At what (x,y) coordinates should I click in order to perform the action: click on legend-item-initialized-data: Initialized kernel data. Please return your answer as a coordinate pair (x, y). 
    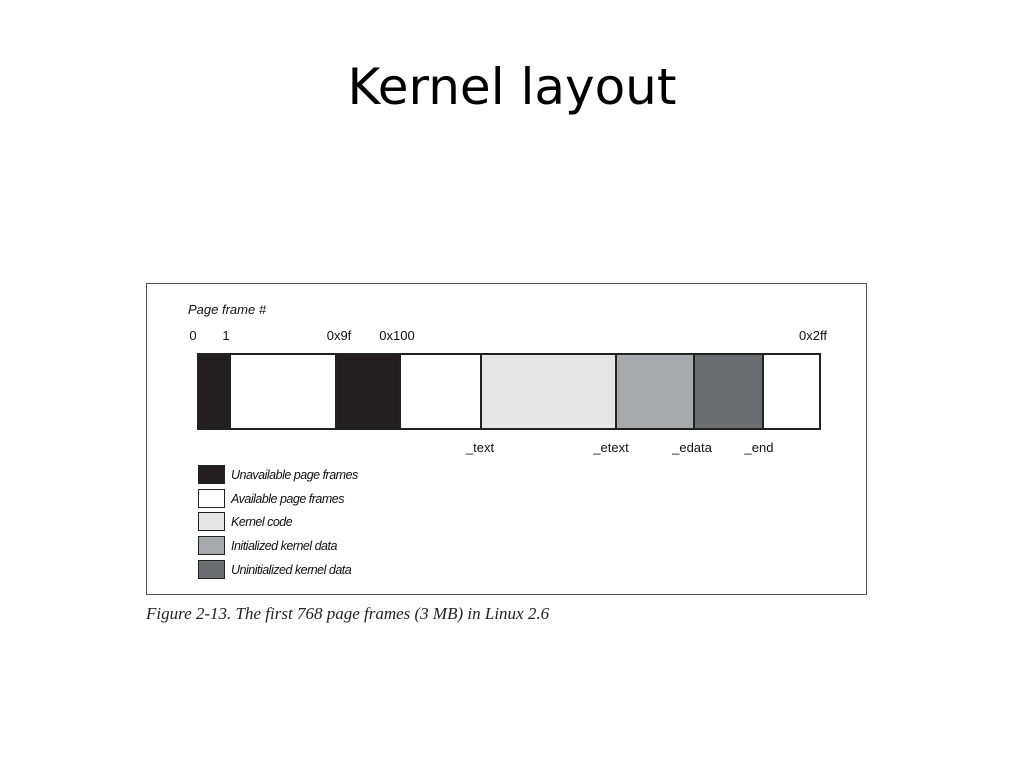
    Looking at the image, I should click on (328, 546).